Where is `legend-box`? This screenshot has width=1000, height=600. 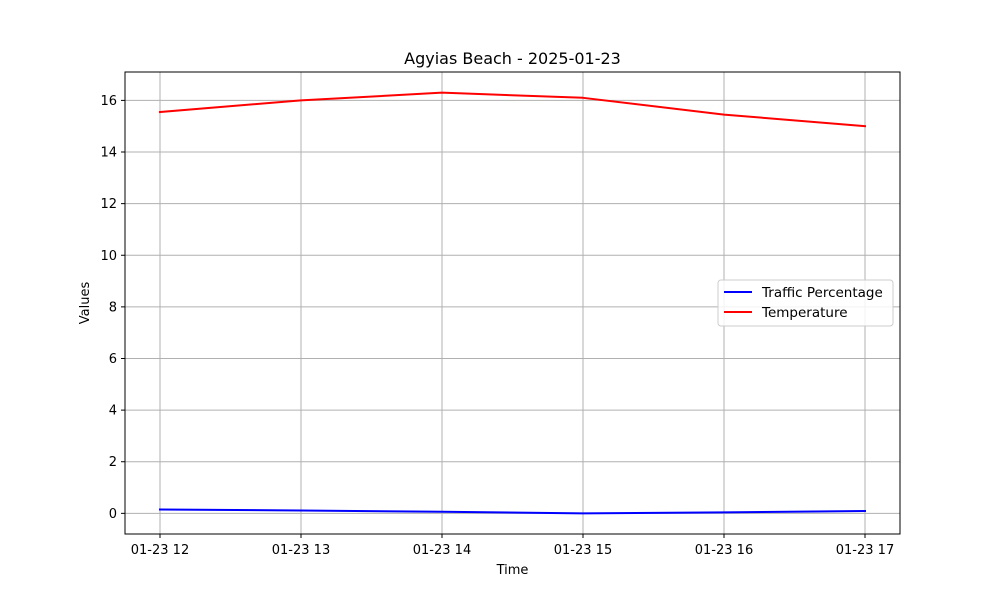
legend-box is located at coordinates (805, 303).